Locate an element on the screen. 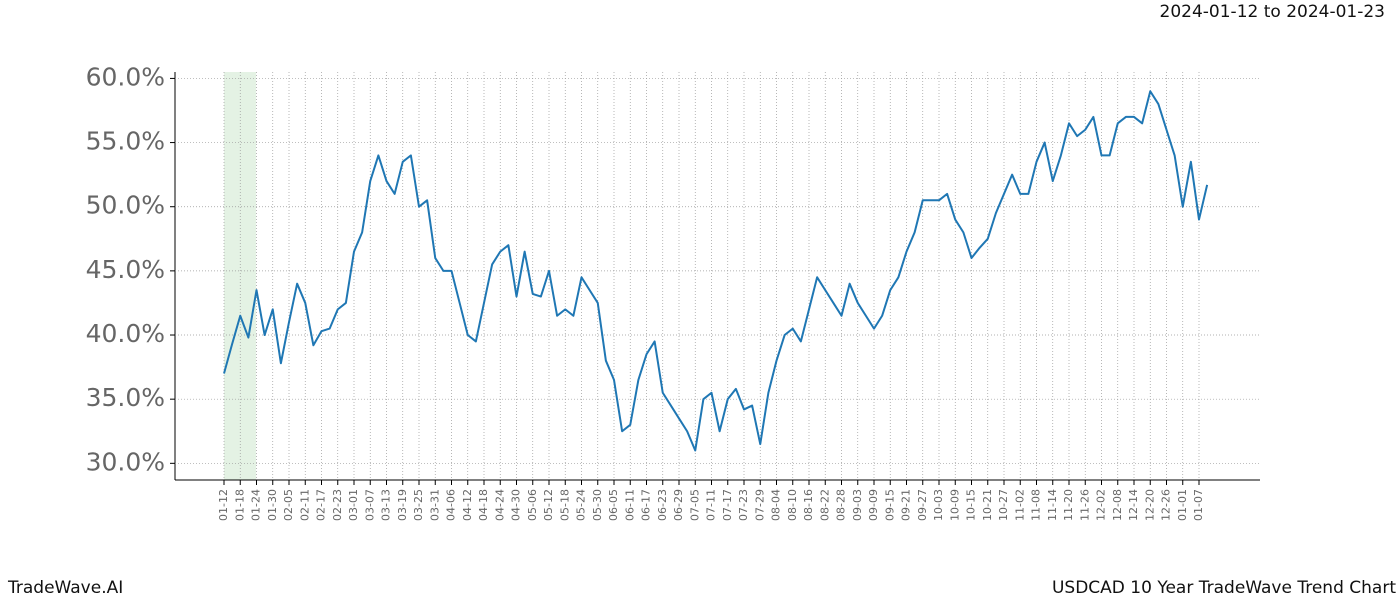 Image resolution: width=1400 pixels, height=600 pixels. x-tick-label: 03-13 is located at coordinates (386, 505).